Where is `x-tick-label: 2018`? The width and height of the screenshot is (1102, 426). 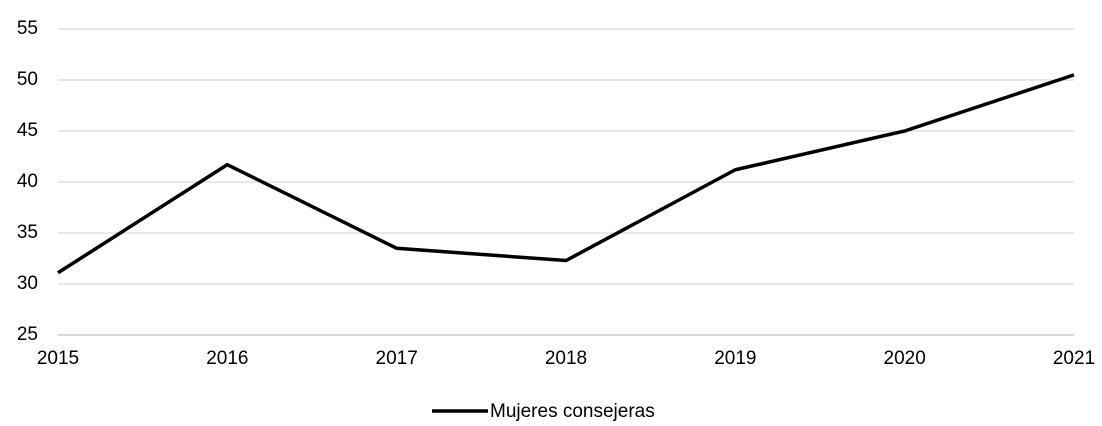 x-tick-label: 2018 is located at coordinates (566, 358).